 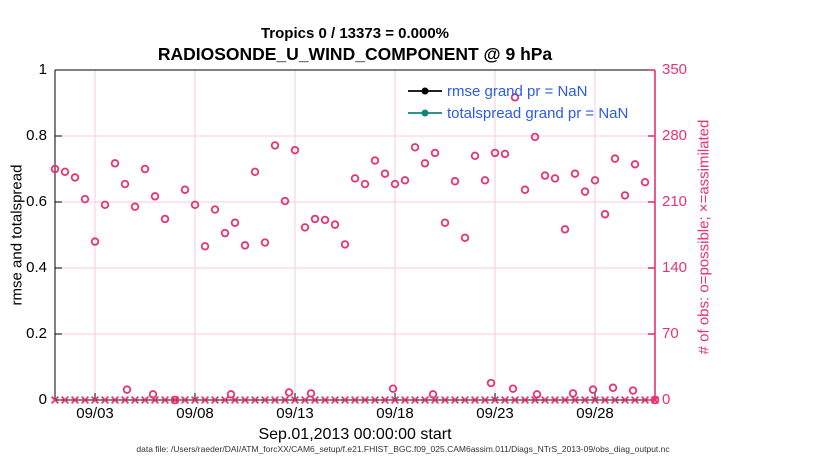 What do you see at coordinates (355, 33) in the screenshot?
I see `plot-subtitle-stats: Tropics 0 / 13373 = 0.000%` at bounding box center [355, 33].